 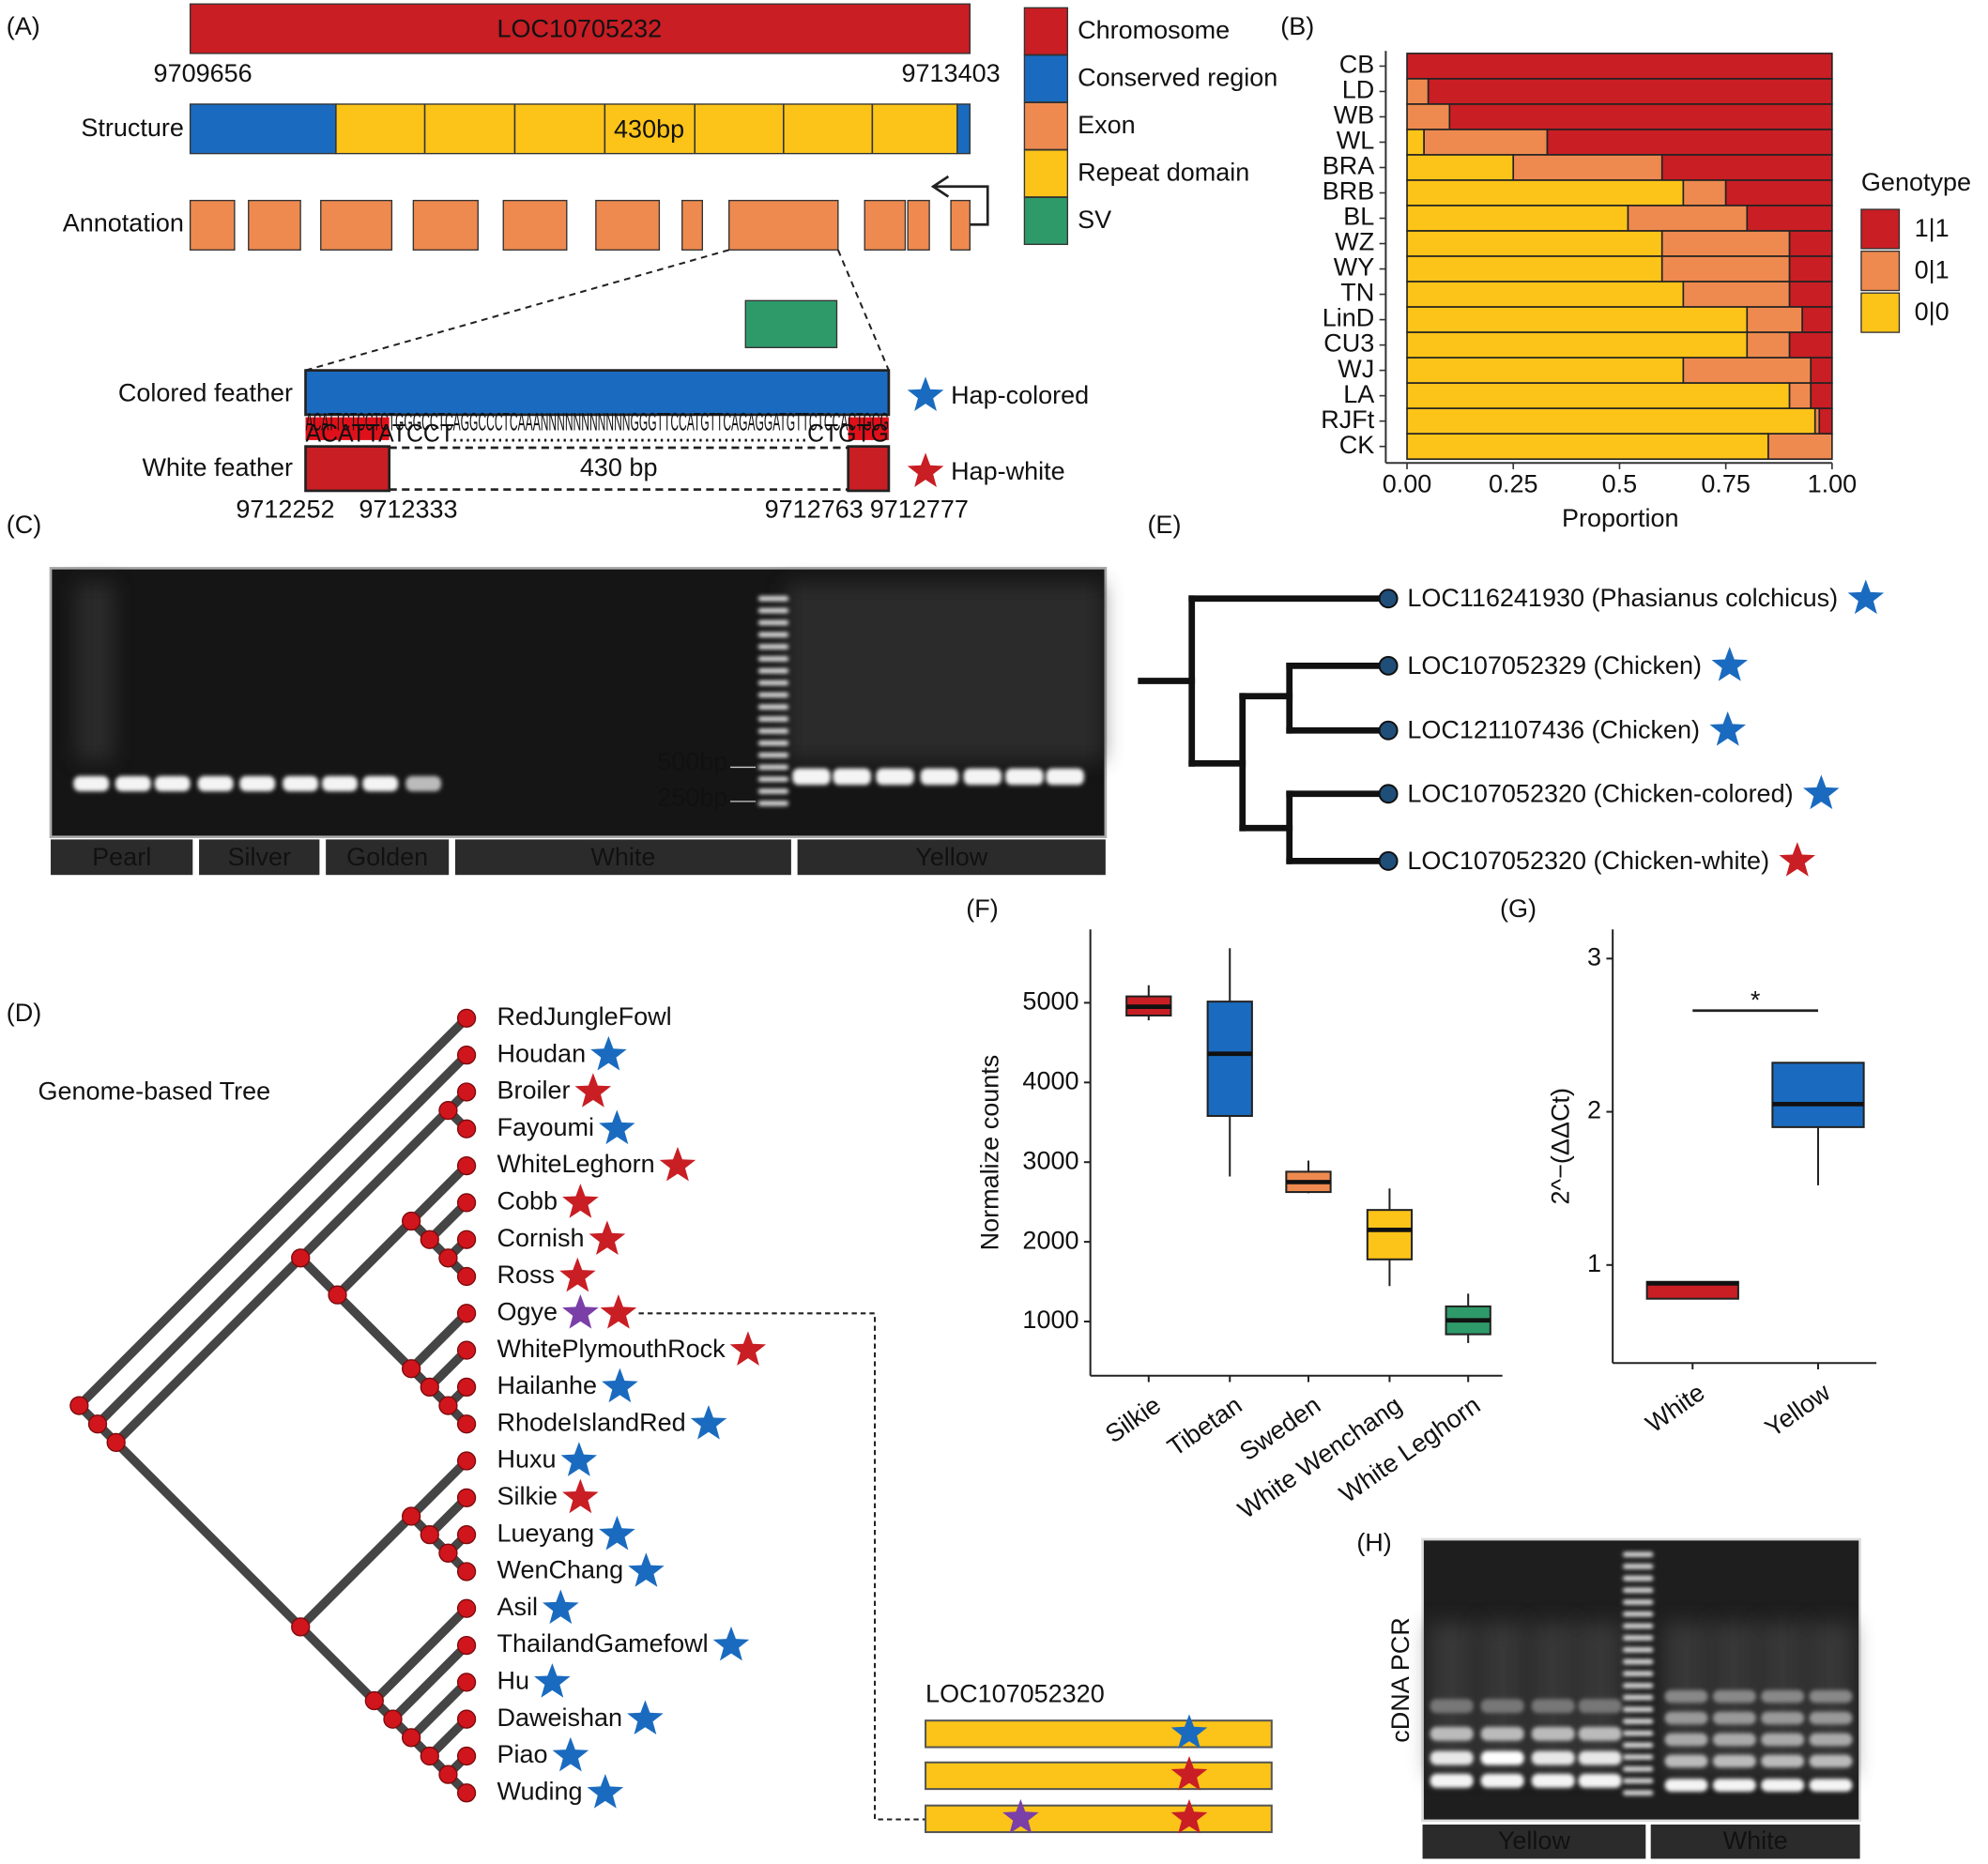 What do you see at coordinates (1154, 30) in the screenshot?
I see `legend-label: Chromosome` at bounding box center [1154, 30].